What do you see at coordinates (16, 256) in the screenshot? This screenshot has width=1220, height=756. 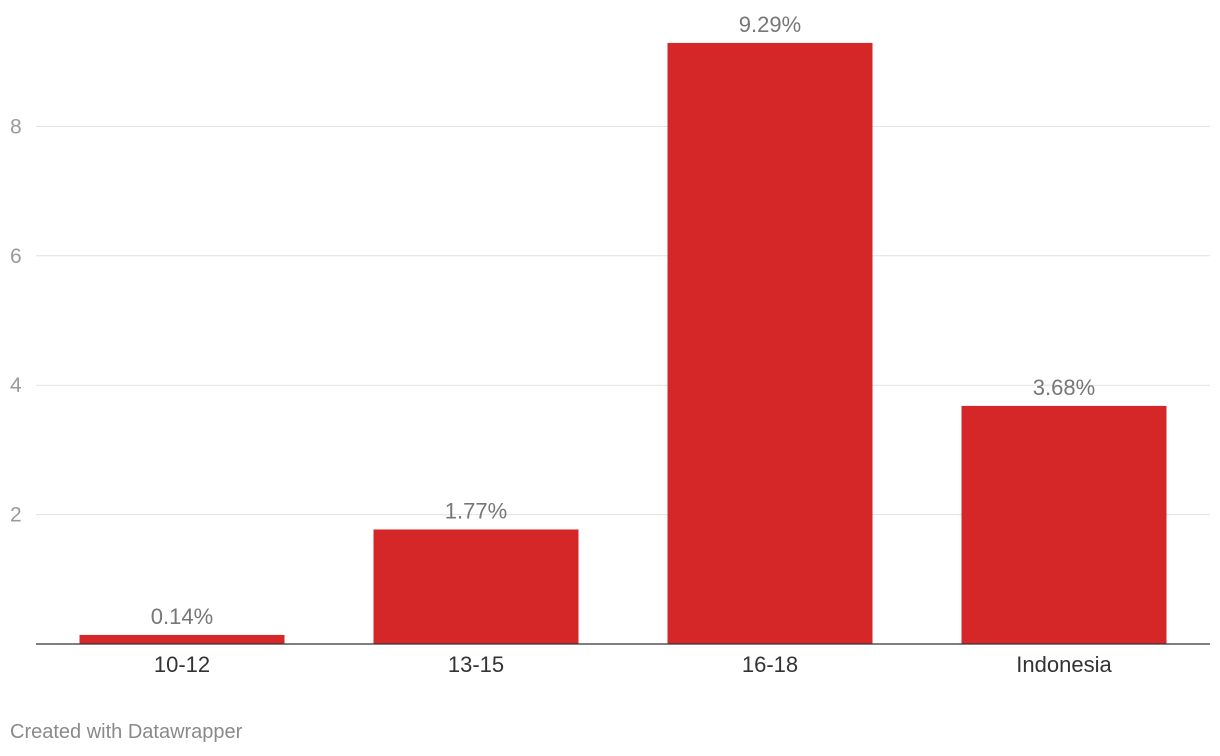 I see `y-tick-label: 6` at bounding box center [16, 256].